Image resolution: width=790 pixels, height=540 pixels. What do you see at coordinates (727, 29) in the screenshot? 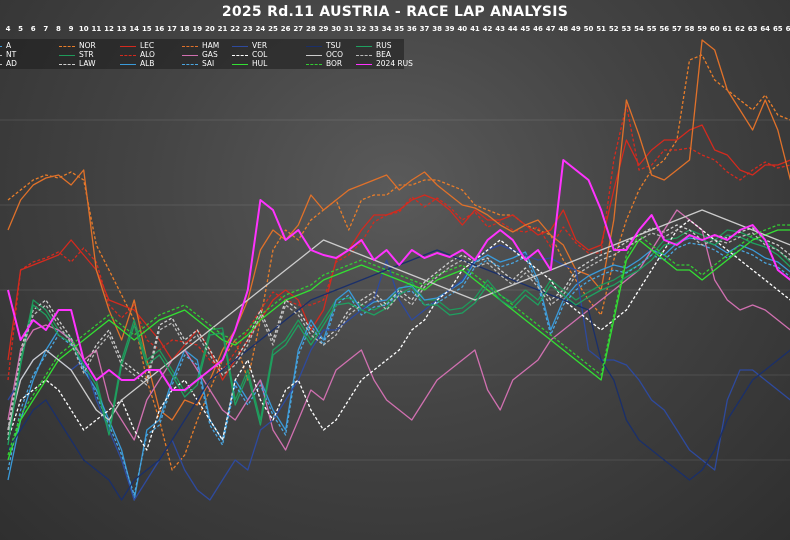
I see `x-tick-label: 61` at bounding box center [727, 29].